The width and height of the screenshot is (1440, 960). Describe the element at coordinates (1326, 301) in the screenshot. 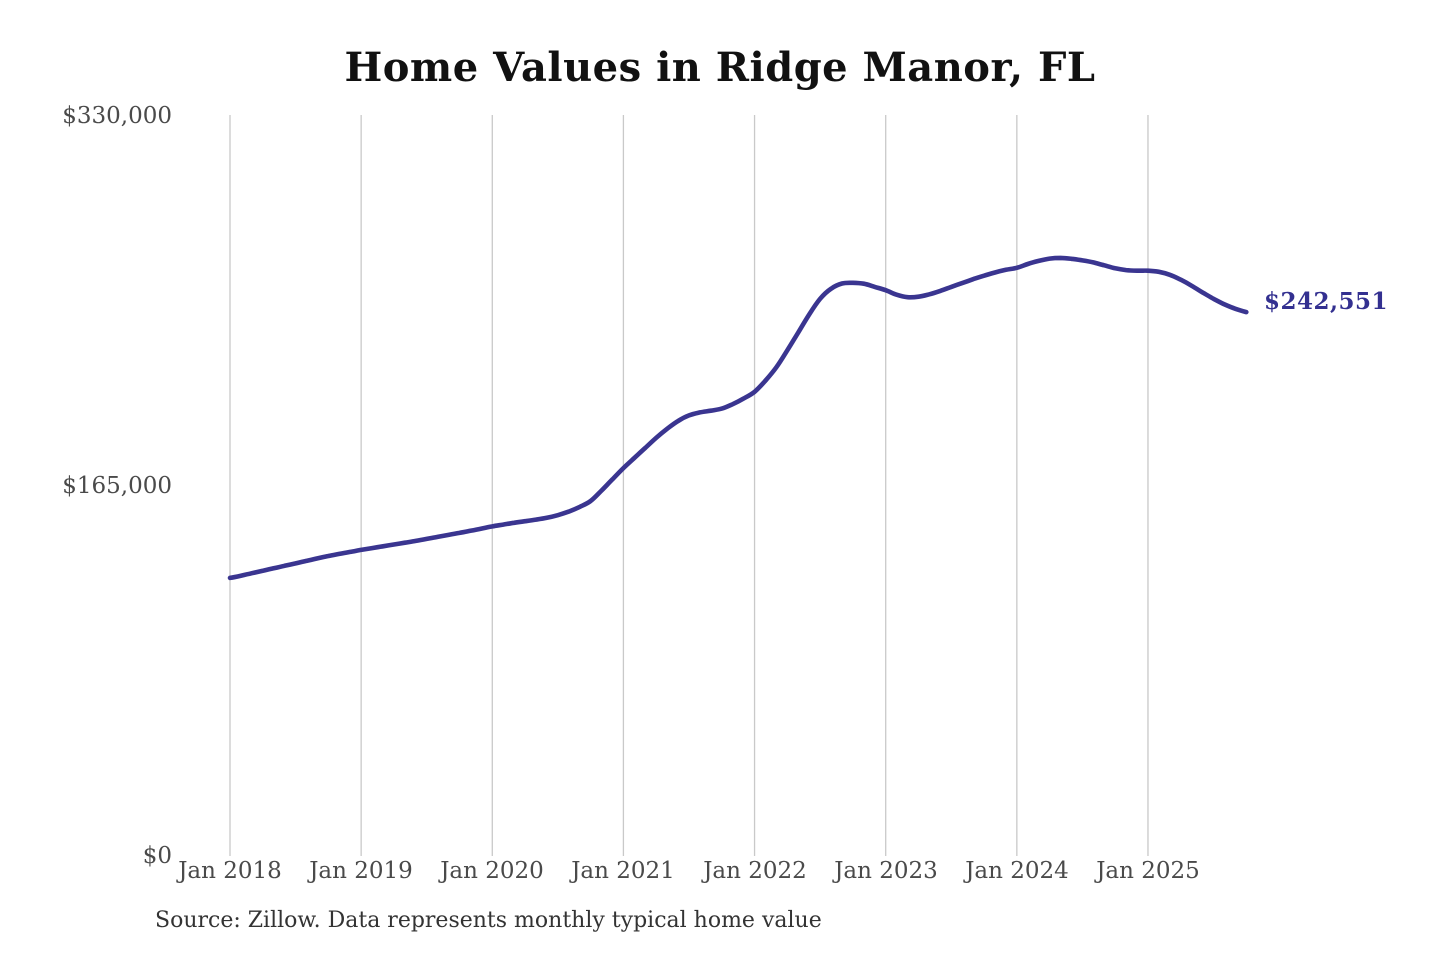

I see `latest-value-label: $242,551` at that location.